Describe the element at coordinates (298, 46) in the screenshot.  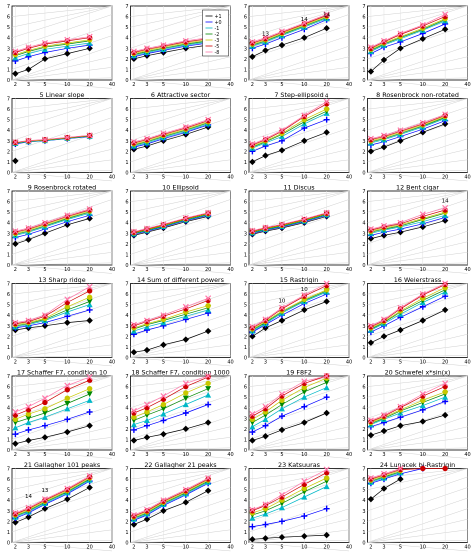
I see `subplot-3: 2 3 5 10 20 40 0 1 2 3 4 5 6 7 14 14 13` at that location.